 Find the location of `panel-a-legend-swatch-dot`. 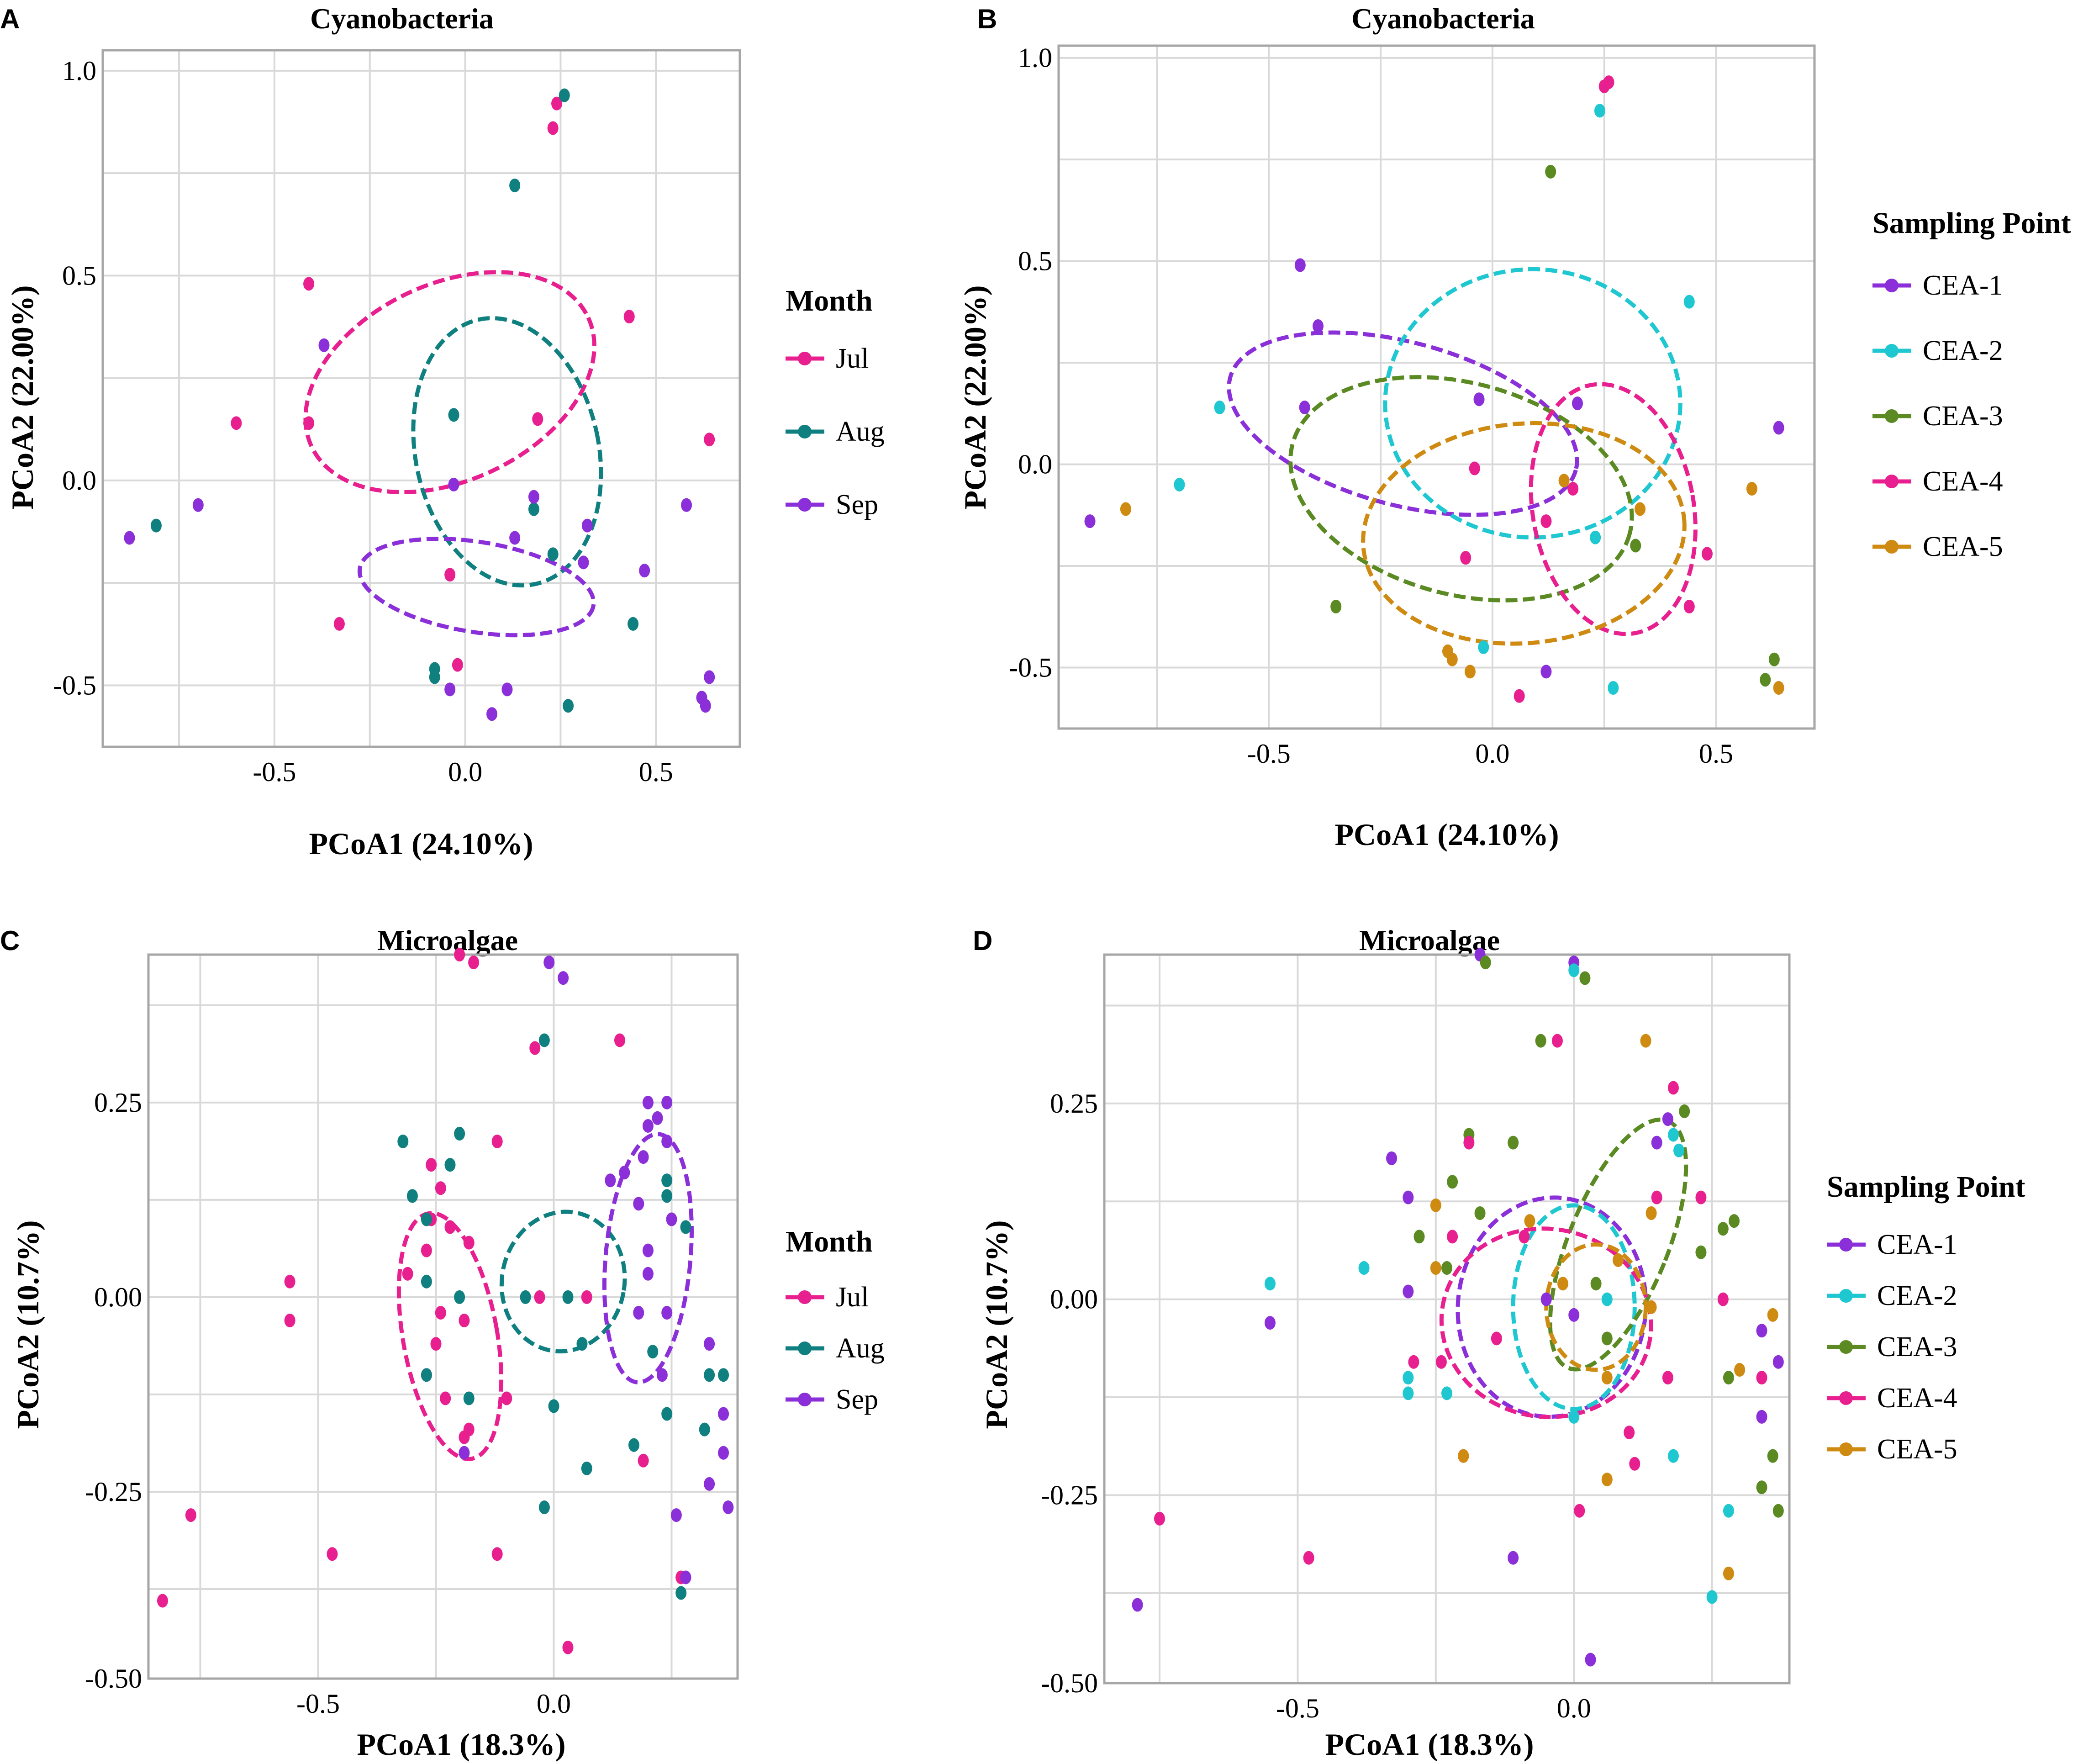

panel-a-legend-swatch-dot is located at coordinates (805, 505).